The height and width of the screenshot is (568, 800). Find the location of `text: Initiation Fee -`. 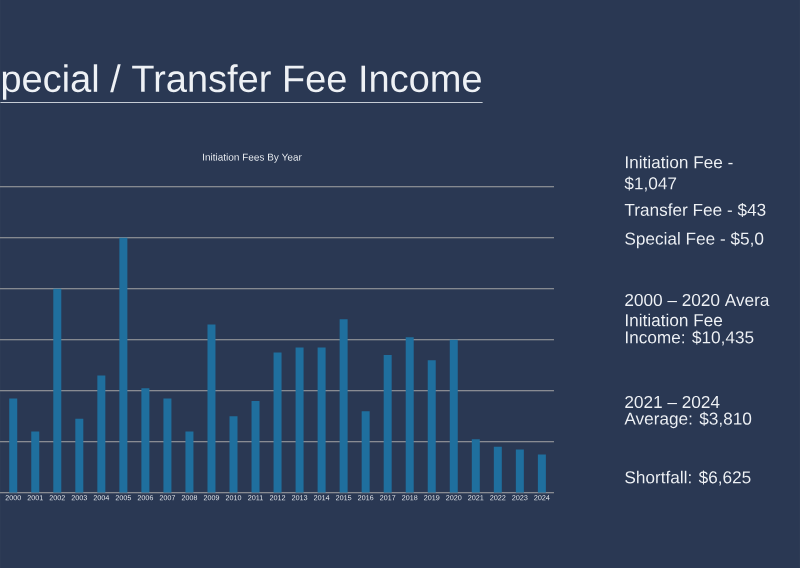

text: Initiation Fee - is located at coordinates (679, 162).